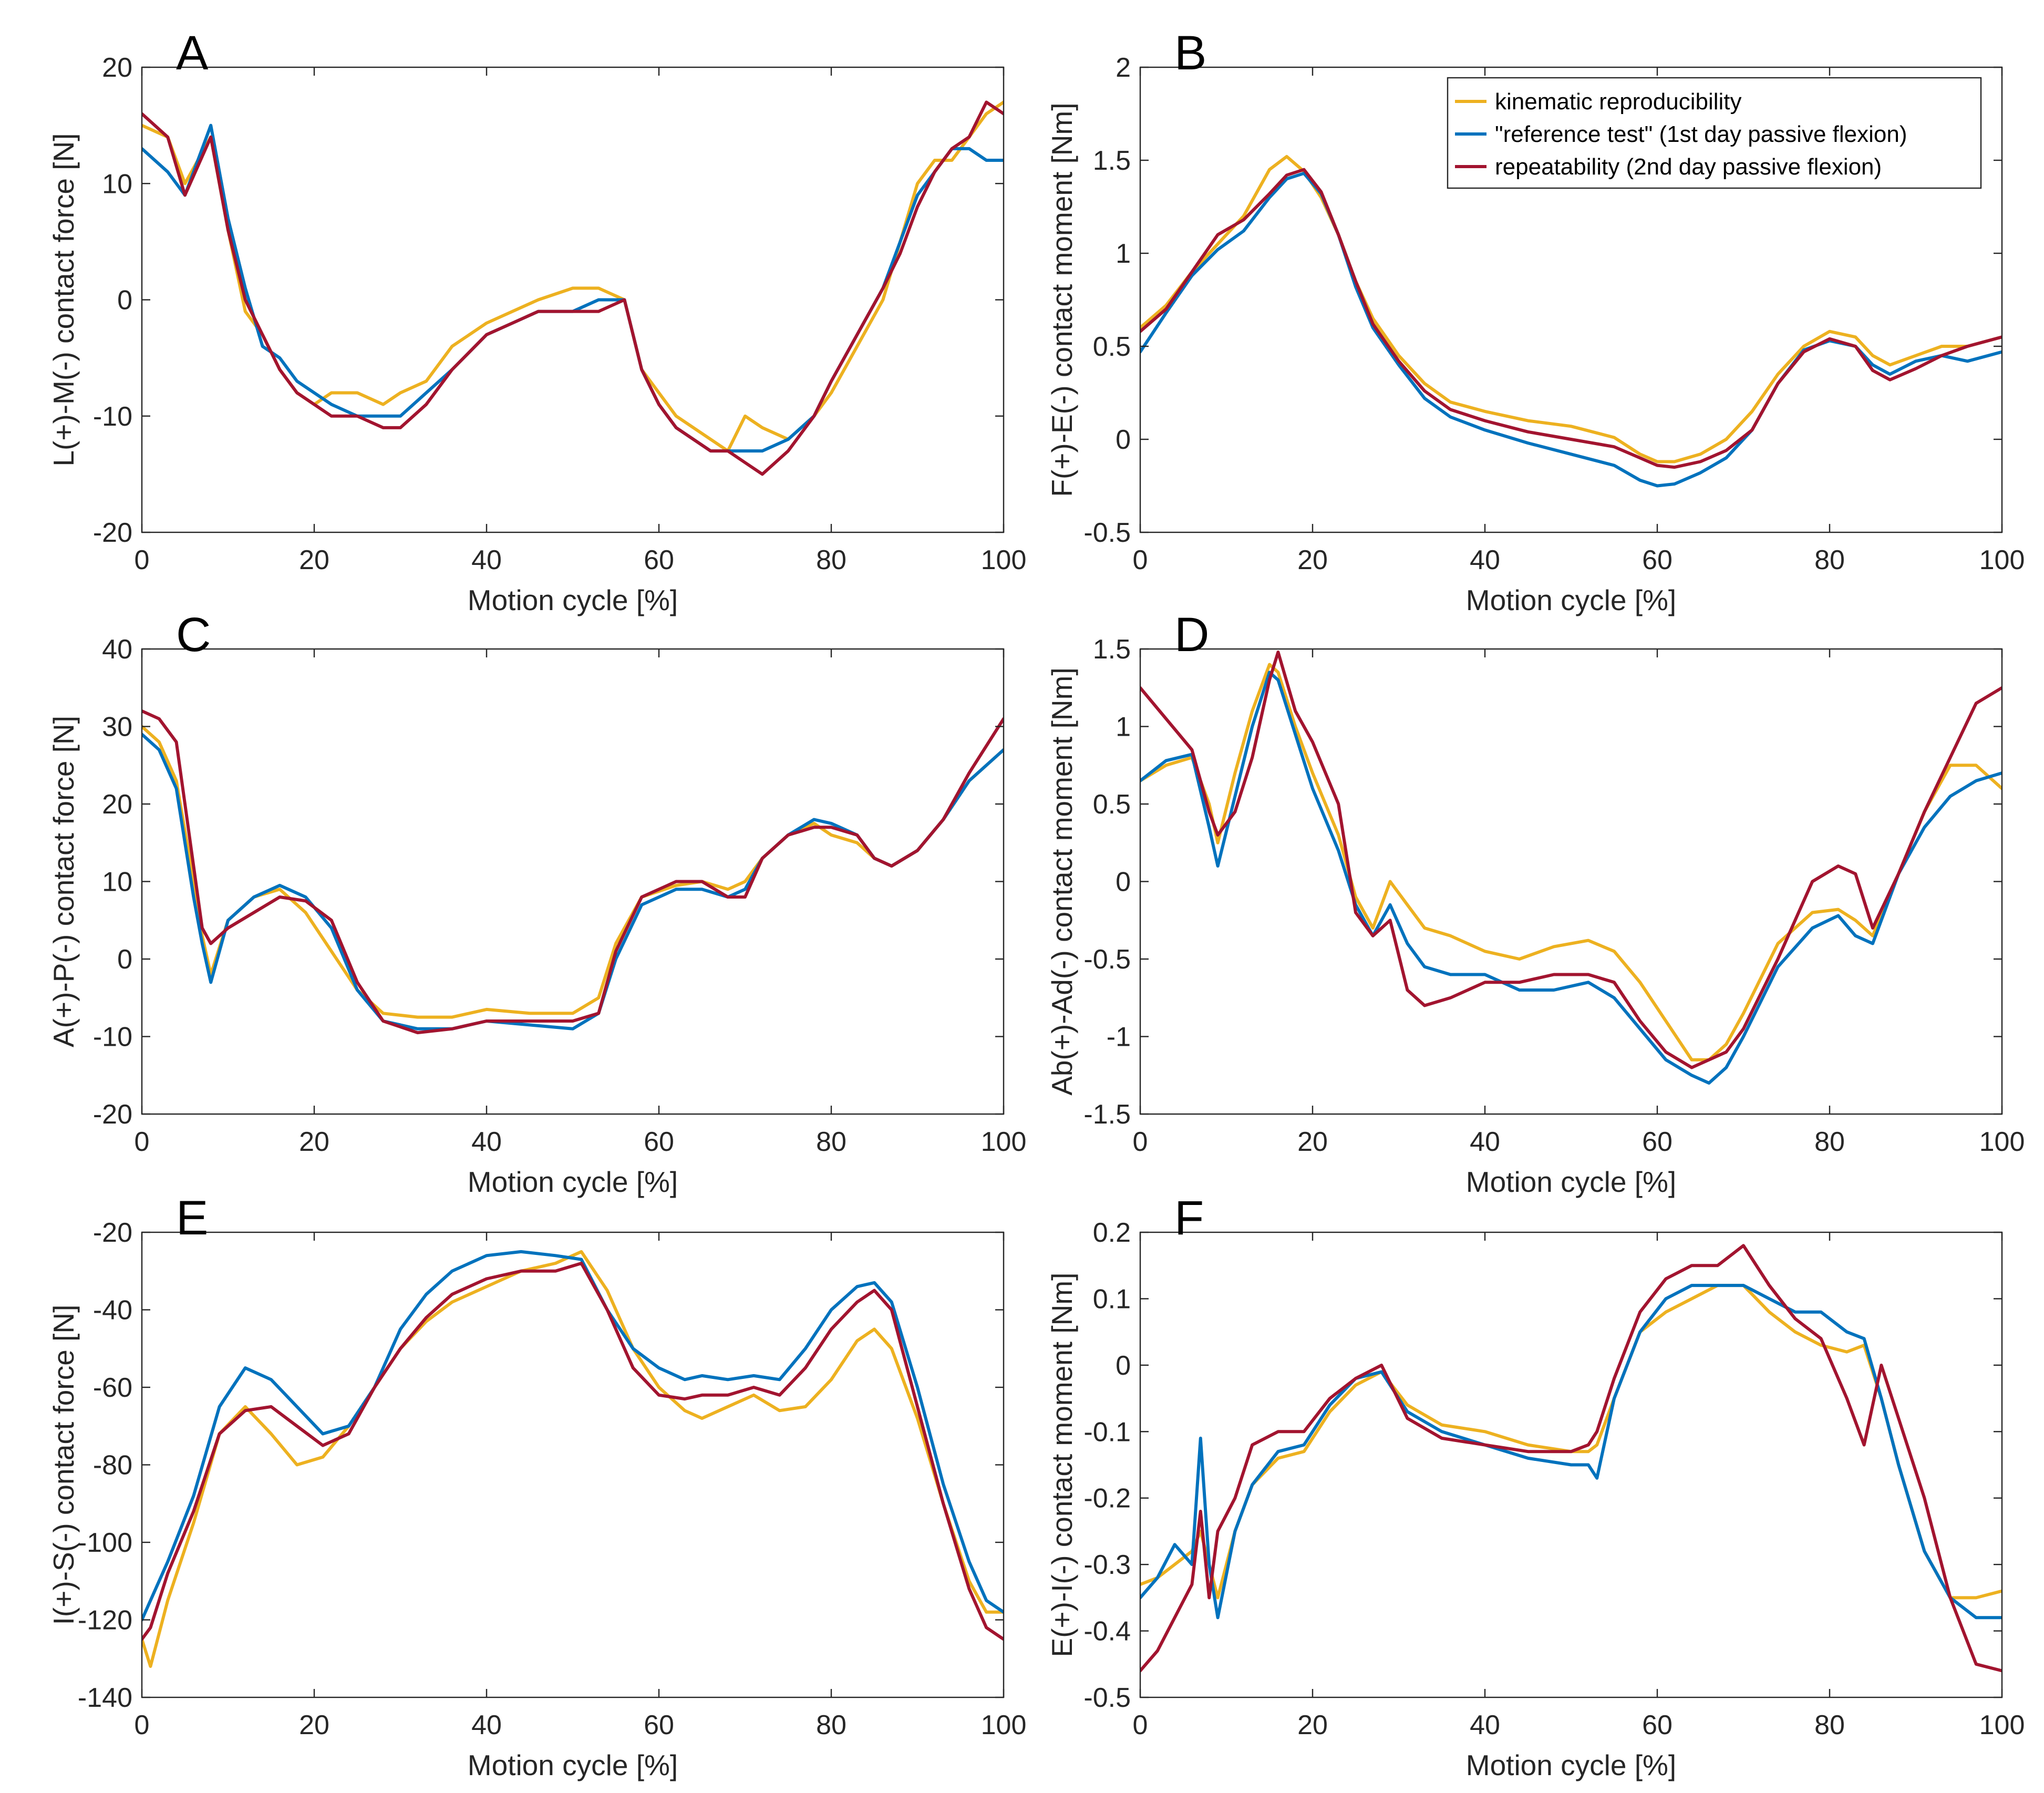 This screenshot has width=2044, height=1793. What do you see at coordinates (1112, 804) in the screenshot?
I see `y-tick-label: 0.5` at bounding box center [1112, 804].